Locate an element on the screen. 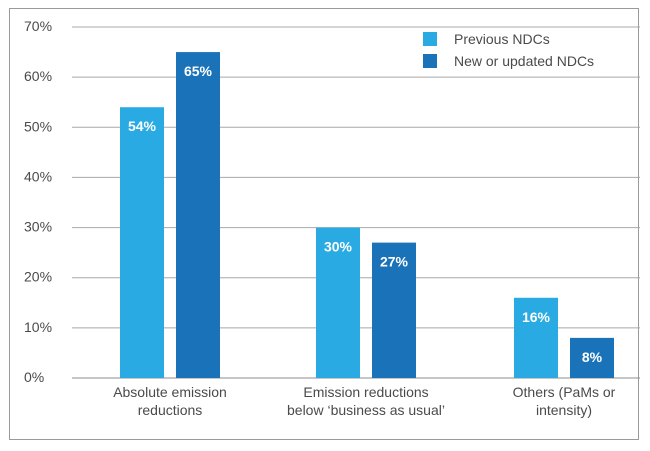 This screenshot has width=650, height=451. y-tick-label: 40% is located at coordinates (38, 176).